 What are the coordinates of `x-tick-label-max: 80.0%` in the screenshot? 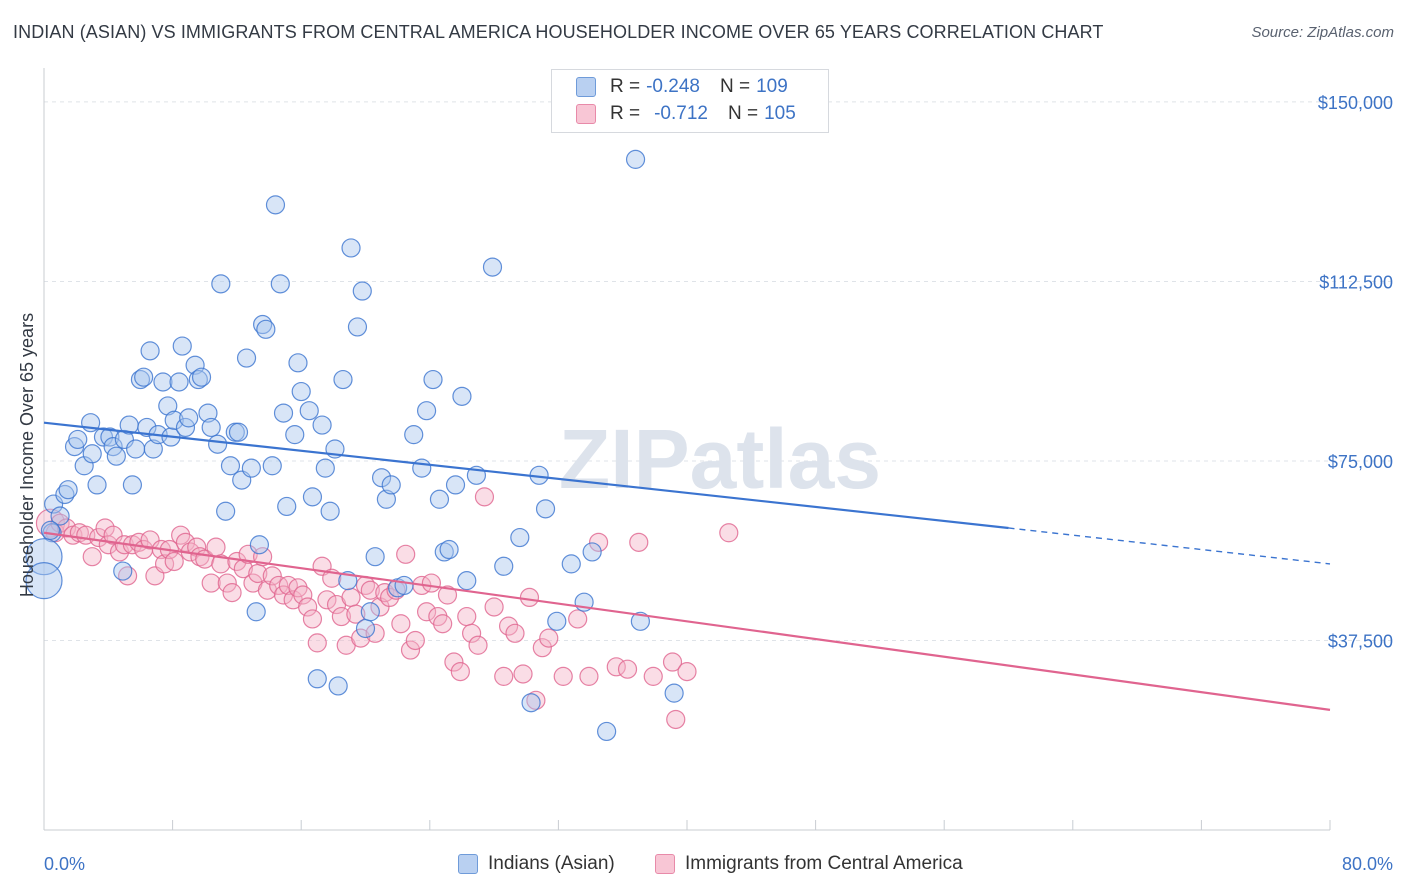 It's located at (1367, 864).